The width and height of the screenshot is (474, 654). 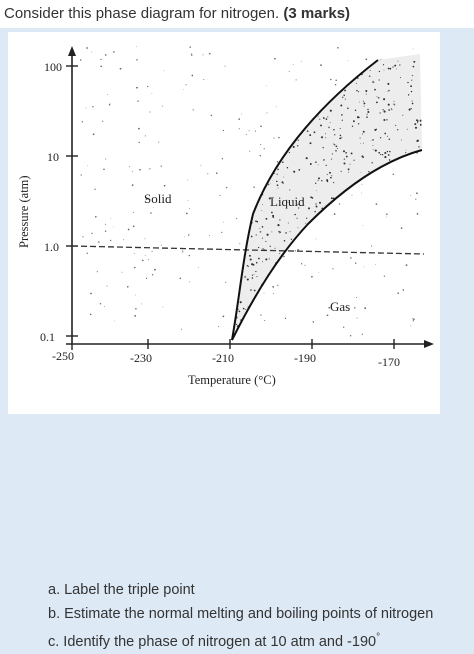 I want to click on melting-curve, so click(x=305, y=200).